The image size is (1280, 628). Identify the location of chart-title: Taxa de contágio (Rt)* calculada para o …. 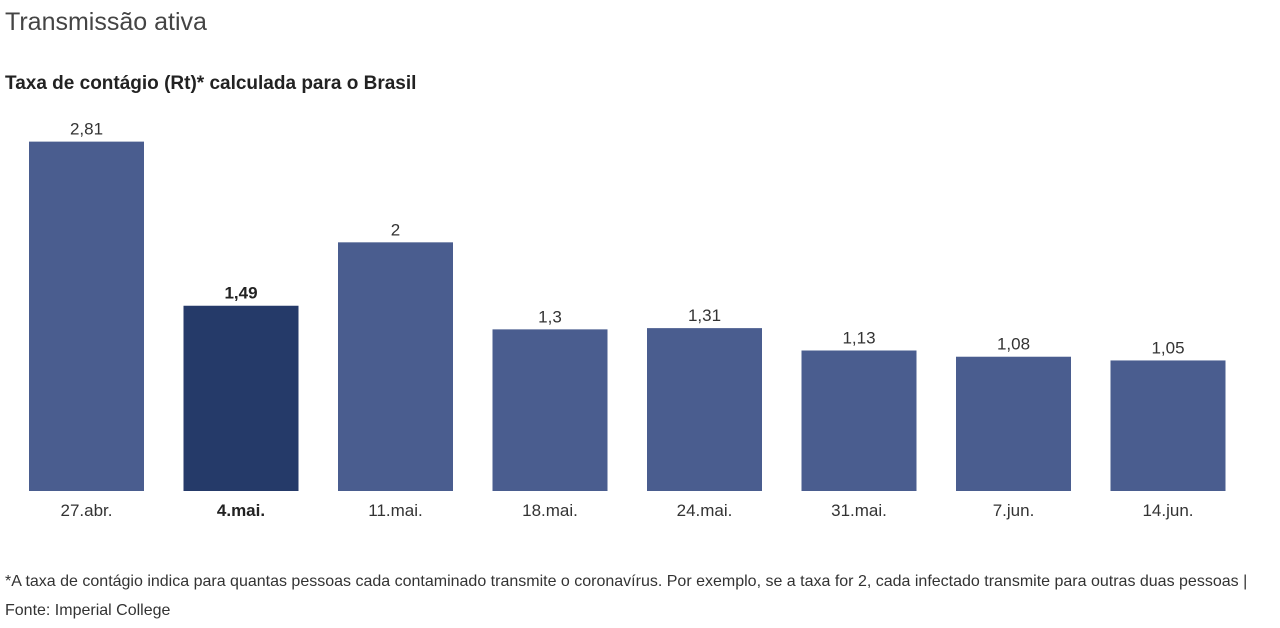
(211, 83).